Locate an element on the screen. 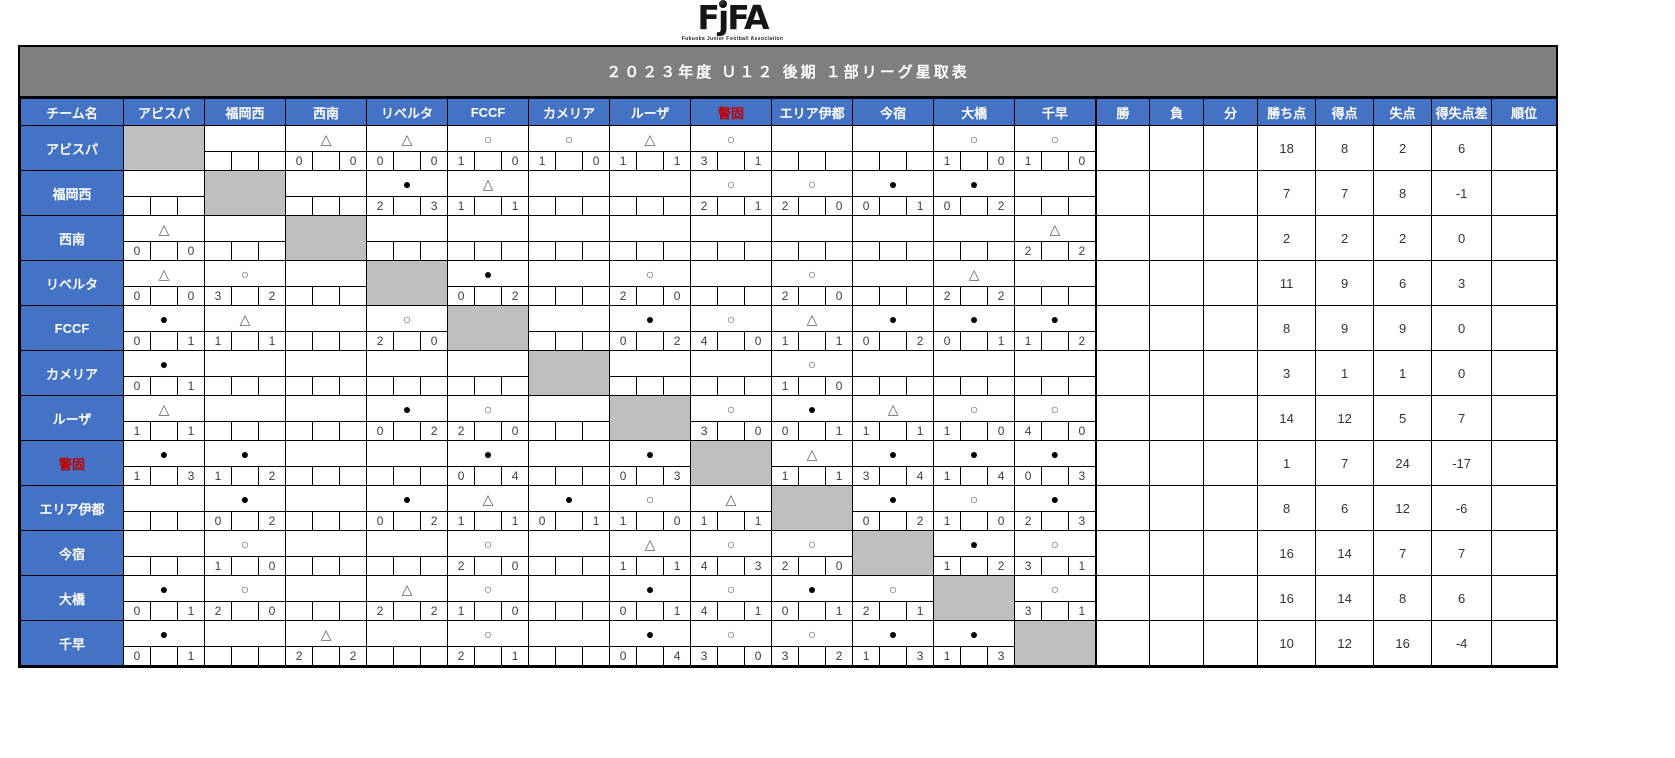 This screenshot has height=758, width=1675. stat-gf-cell: 6 is located at coordinates (1345, 508).